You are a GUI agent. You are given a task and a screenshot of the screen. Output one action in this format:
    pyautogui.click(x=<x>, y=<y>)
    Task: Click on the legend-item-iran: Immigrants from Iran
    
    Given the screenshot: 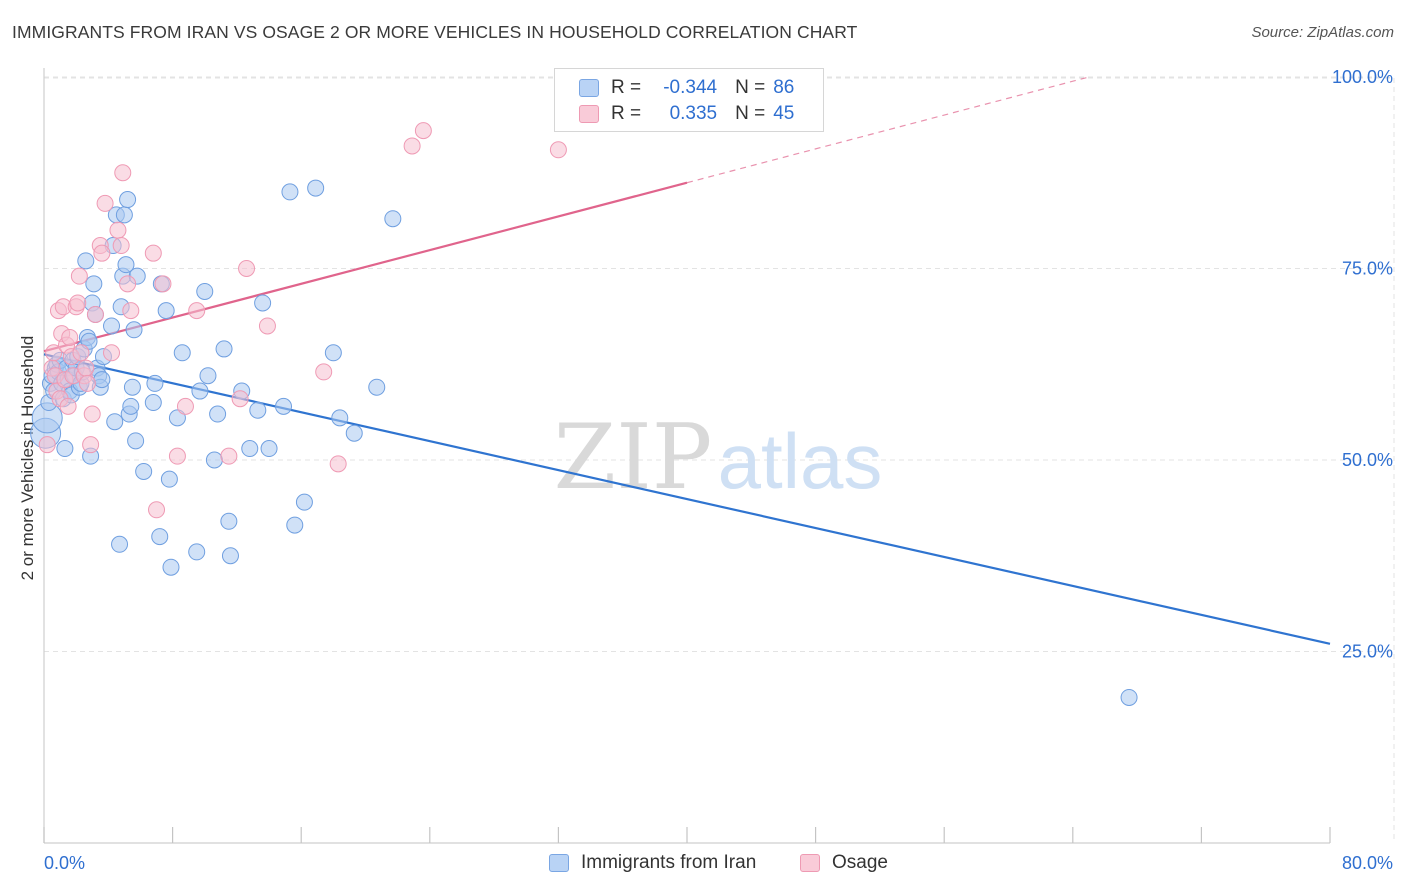 What is the action you would take?
    pyautogui.click(x=652, y=863)
    